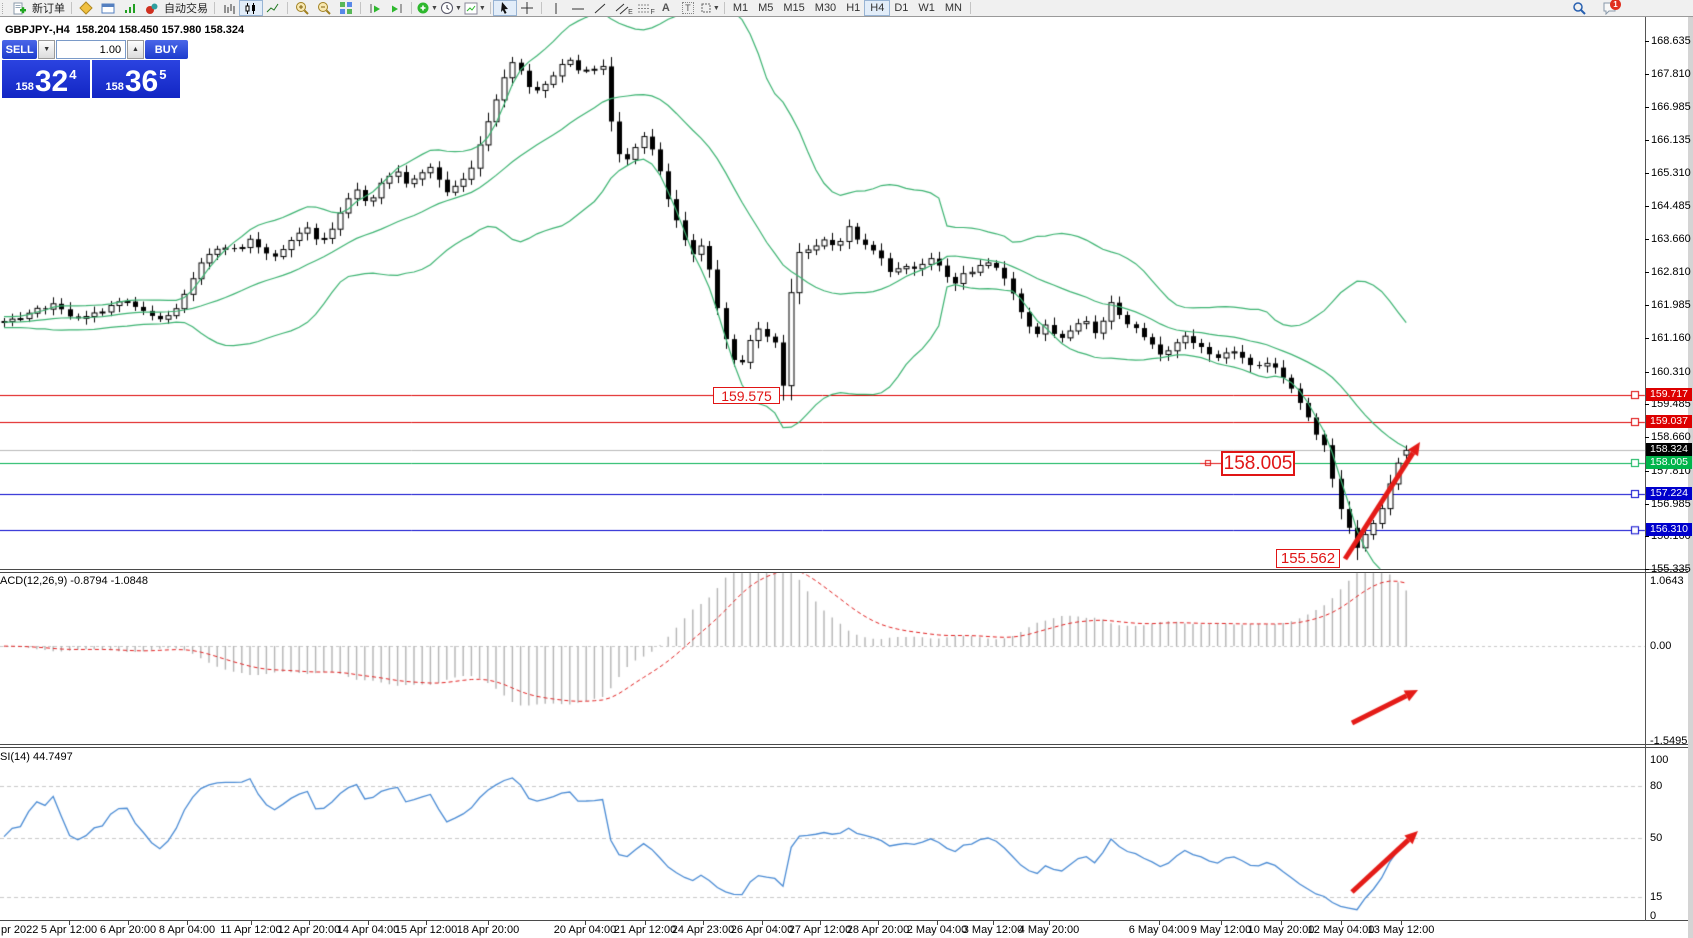  What do you see at coordinates (375, 8) in the screenshot?
I see `auto-scroll-button` at bounding box center [375, 8].